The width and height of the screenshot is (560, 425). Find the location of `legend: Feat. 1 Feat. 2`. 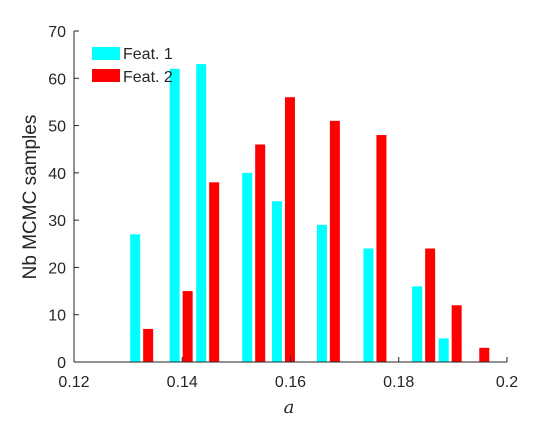

legend: Feat. 1 Feat. 2 is located at coordinates (132, 66).